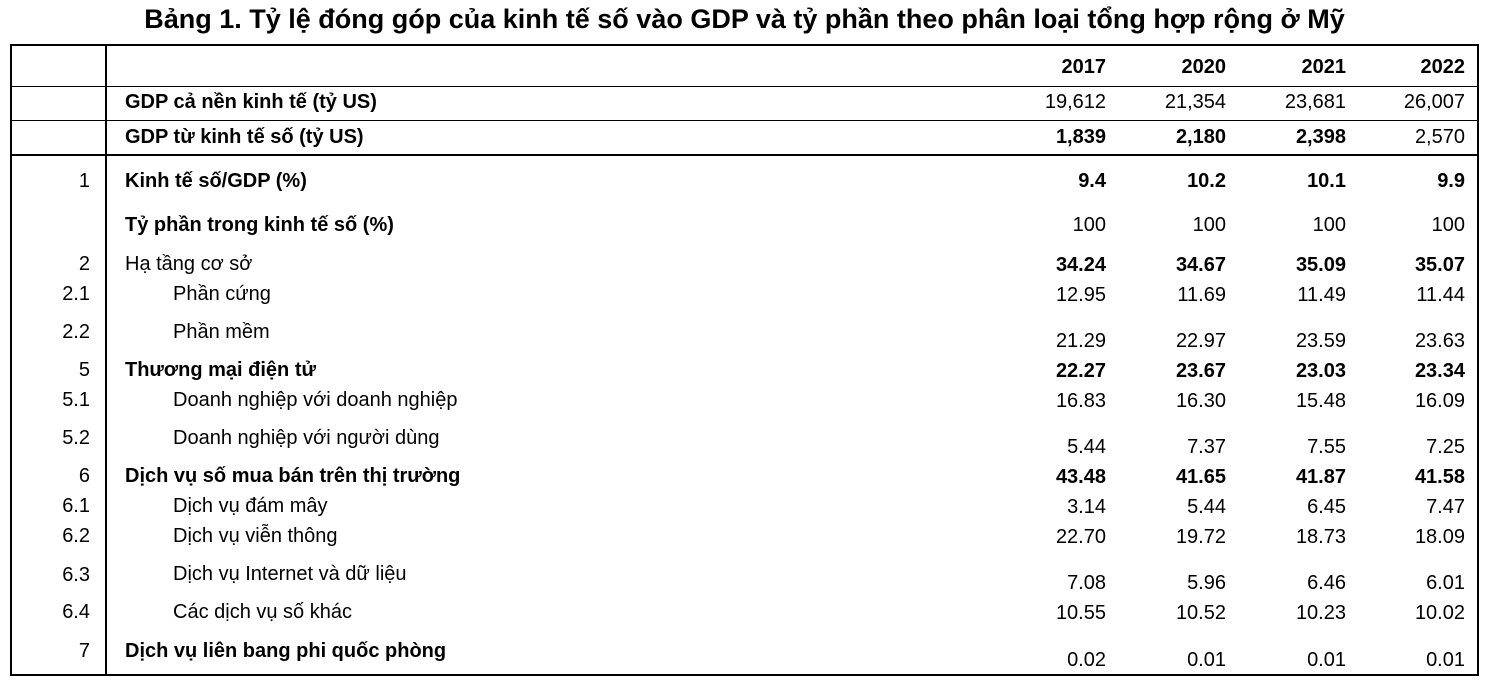 This screenshot has width=1489, height=696. I want to click on cell-value: 23.03, so click(1320, 371).